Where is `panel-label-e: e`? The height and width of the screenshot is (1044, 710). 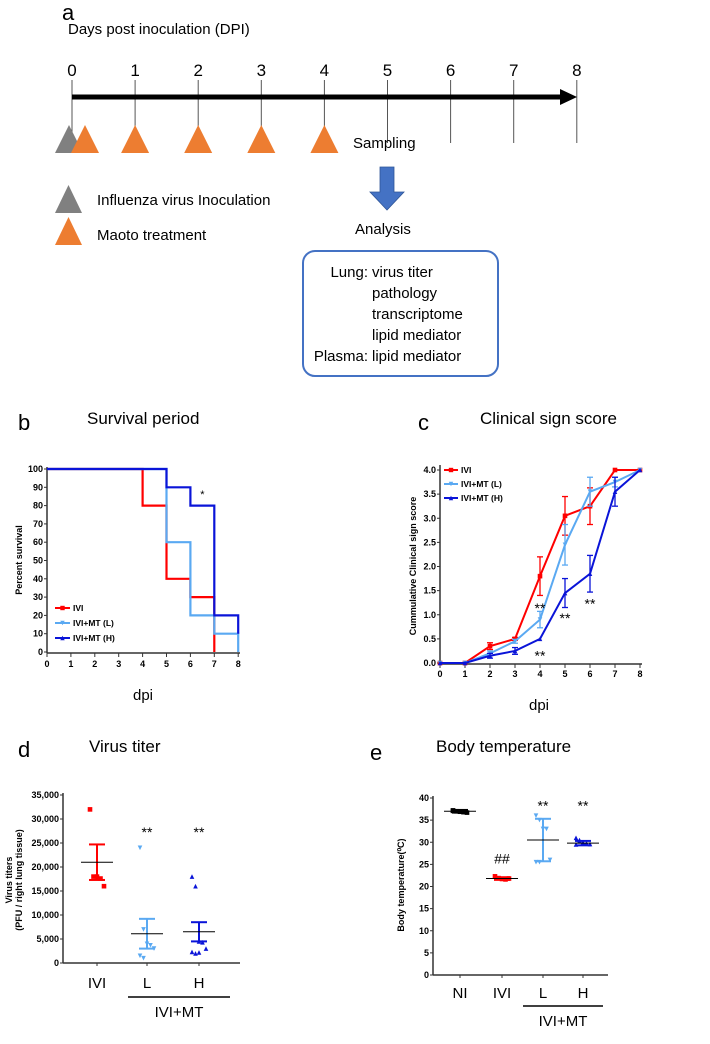 panel-label-e: e is located at coordinates (376, 752).